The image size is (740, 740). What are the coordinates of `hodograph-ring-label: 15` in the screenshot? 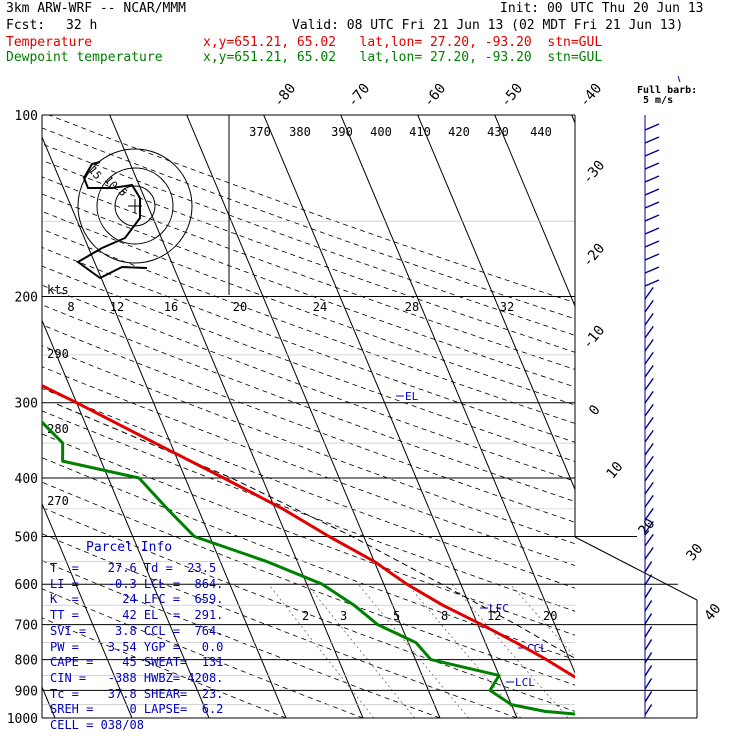 It's located at (95, 173).